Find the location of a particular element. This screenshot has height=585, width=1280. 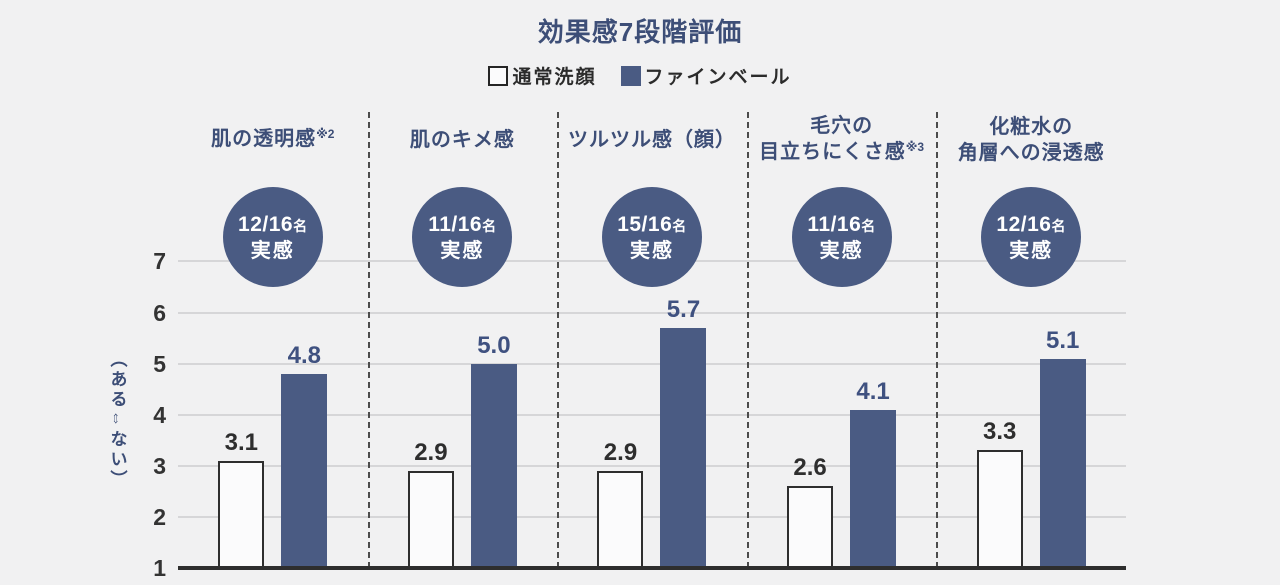

bar-value-label: 5.7 is located at coordinates (683, 309).